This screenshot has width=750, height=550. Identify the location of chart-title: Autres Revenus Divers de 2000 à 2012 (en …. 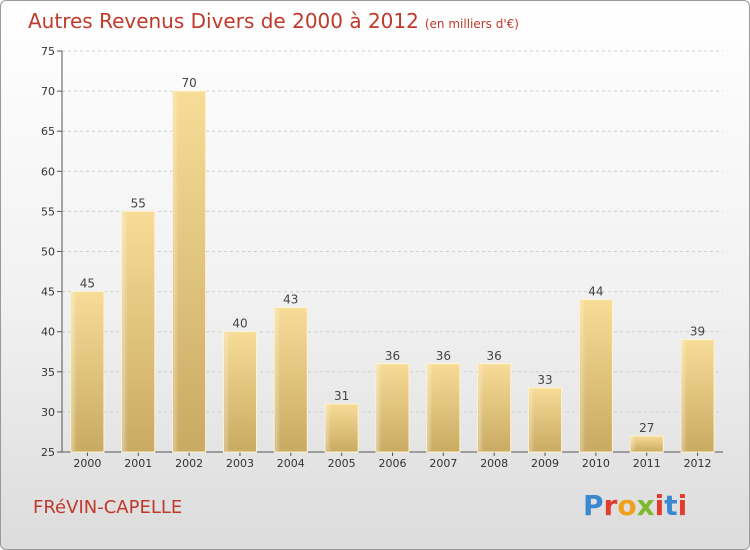
(273, 21).